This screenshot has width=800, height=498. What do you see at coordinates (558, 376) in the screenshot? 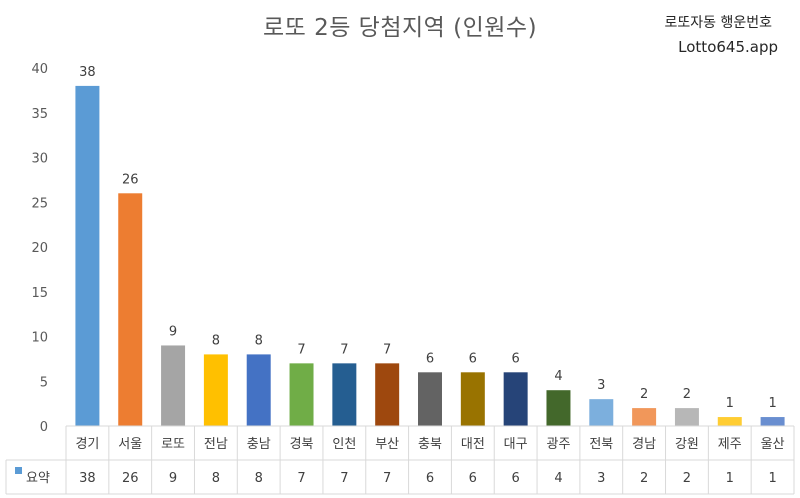
I see `data-label: 4` at bounding box center [558, 376].